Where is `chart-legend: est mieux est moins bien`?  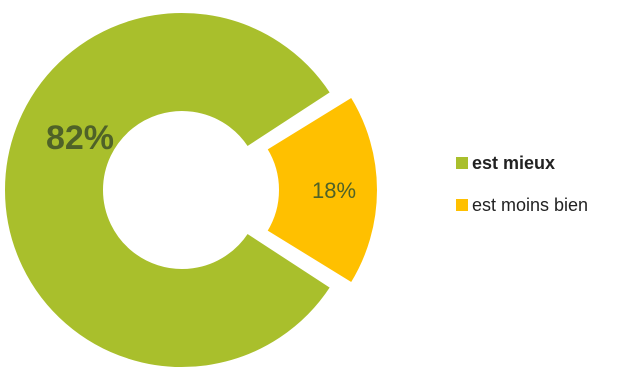
chart-legend: est mieux est moins bien is located at coordinates (546, 184).